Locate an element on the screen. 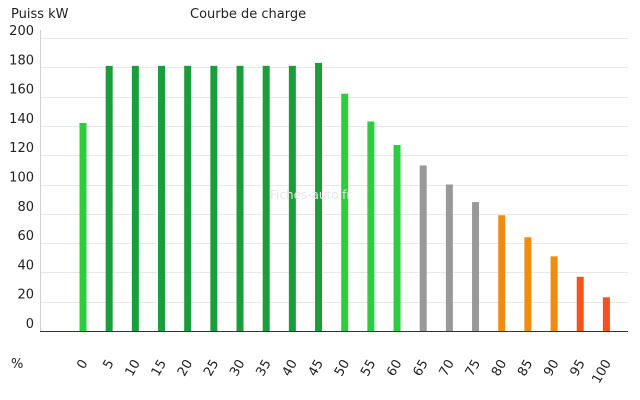 Image resolution: width=640 pixels, height=400 pixels. y-tick-label: 140 is located at coordinates (21, 119).